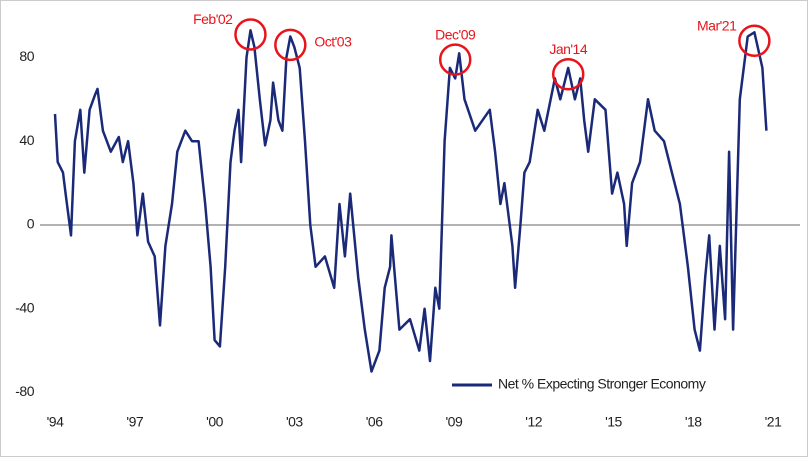 This screenshot has height=457, width=808. What do you see at coordinates (717, 25) in the screenshot?
I see `annotation-label: Mar'21` at bounding box center [717, 25].